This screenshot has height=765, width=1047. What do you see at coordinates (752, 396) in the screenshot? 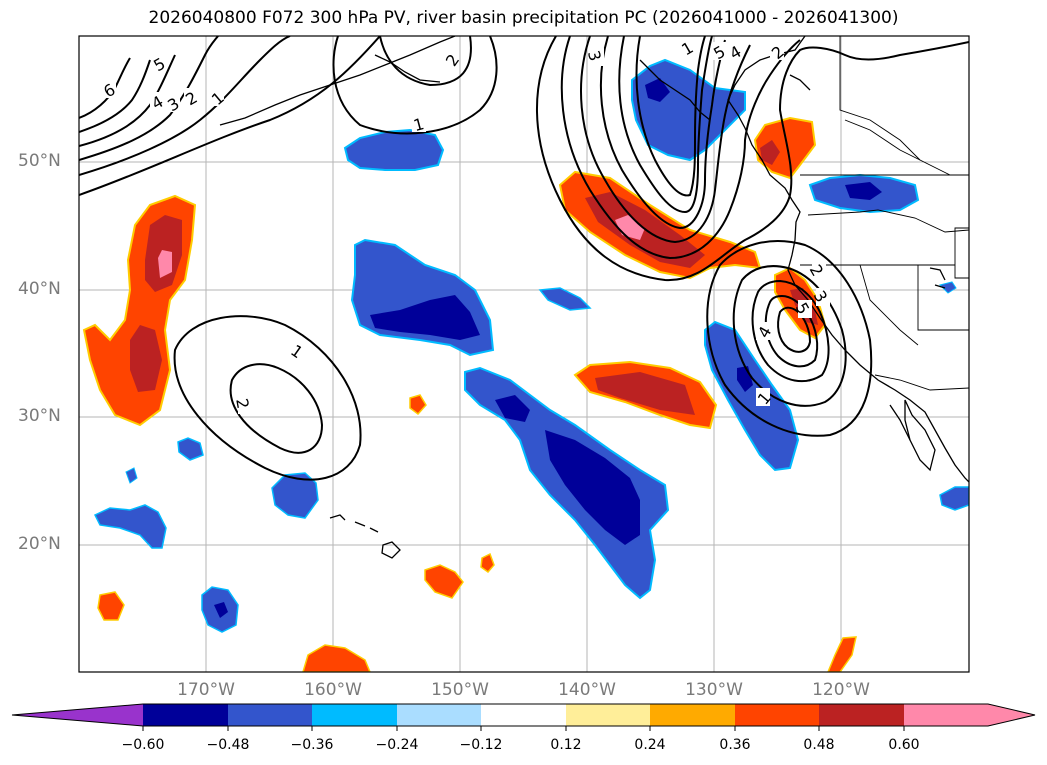
I see `negative-blob-coast` at bounding box center [752, 396].